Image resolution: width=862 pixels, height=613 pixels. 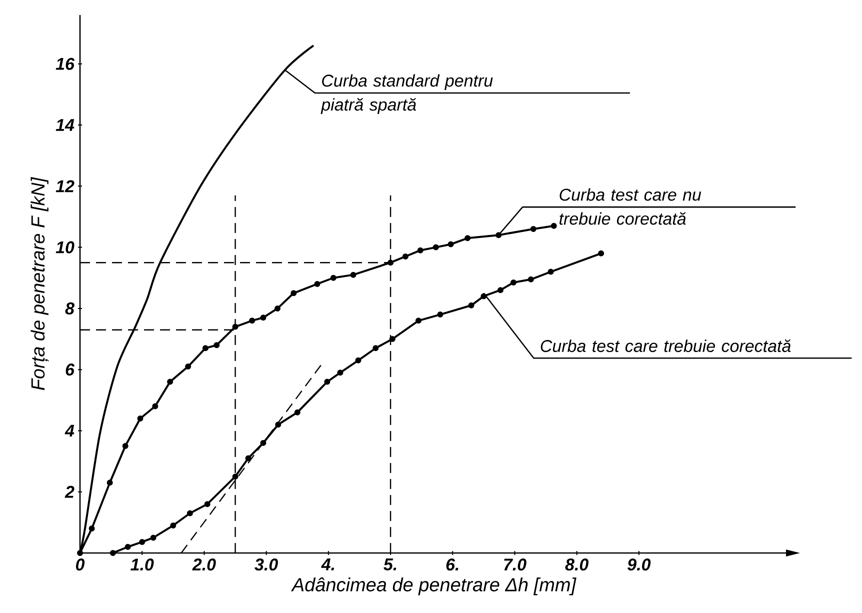 I want to click on y-tick-label: 6, so click(x=70, y=370).